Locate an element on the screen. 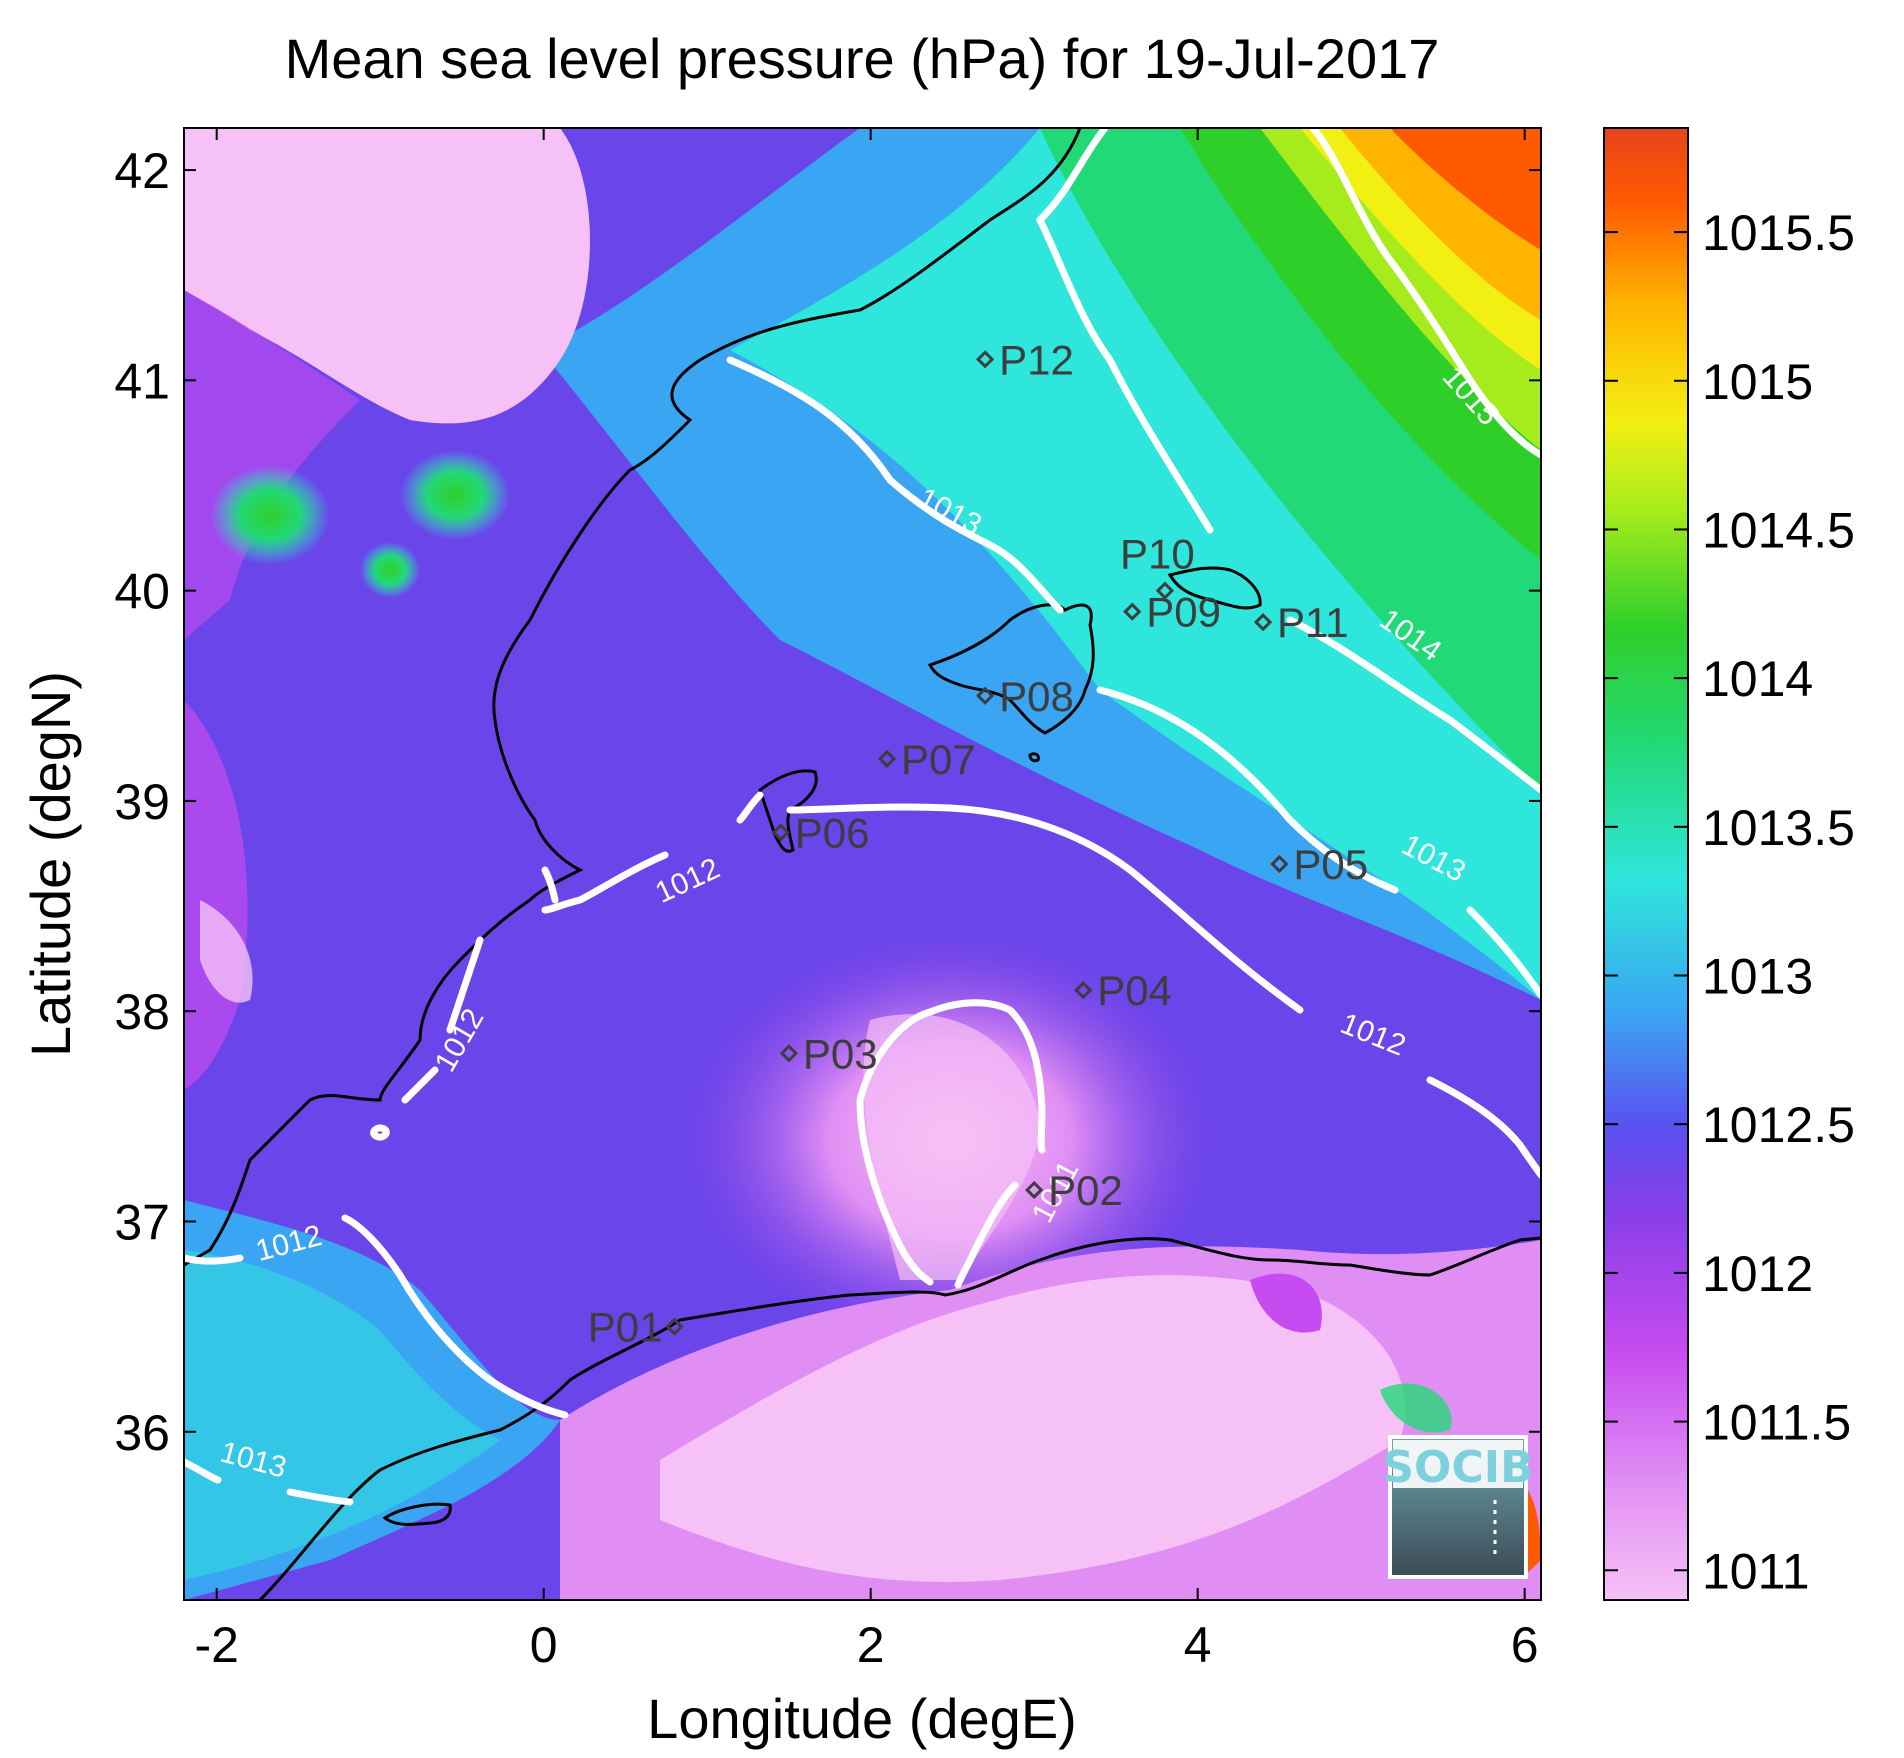 Image resolution: width=1904 pixels, height=1758 pixels. x-tick-label: 2 is located at coordinates (871, 1645).